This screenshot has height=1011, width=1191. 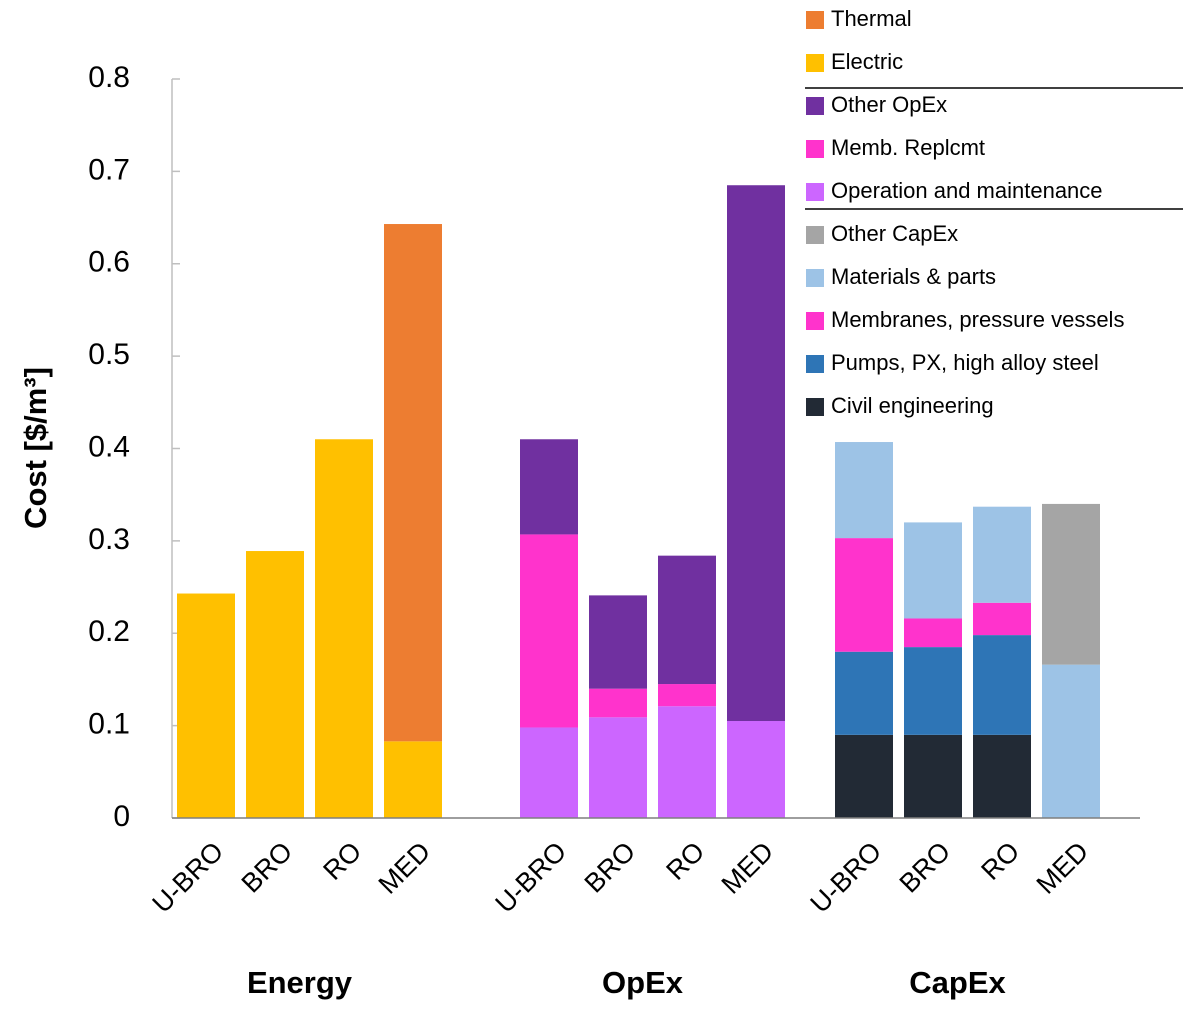 I want to click on y-tick-label: 0.8, so click(x=109, y=77).